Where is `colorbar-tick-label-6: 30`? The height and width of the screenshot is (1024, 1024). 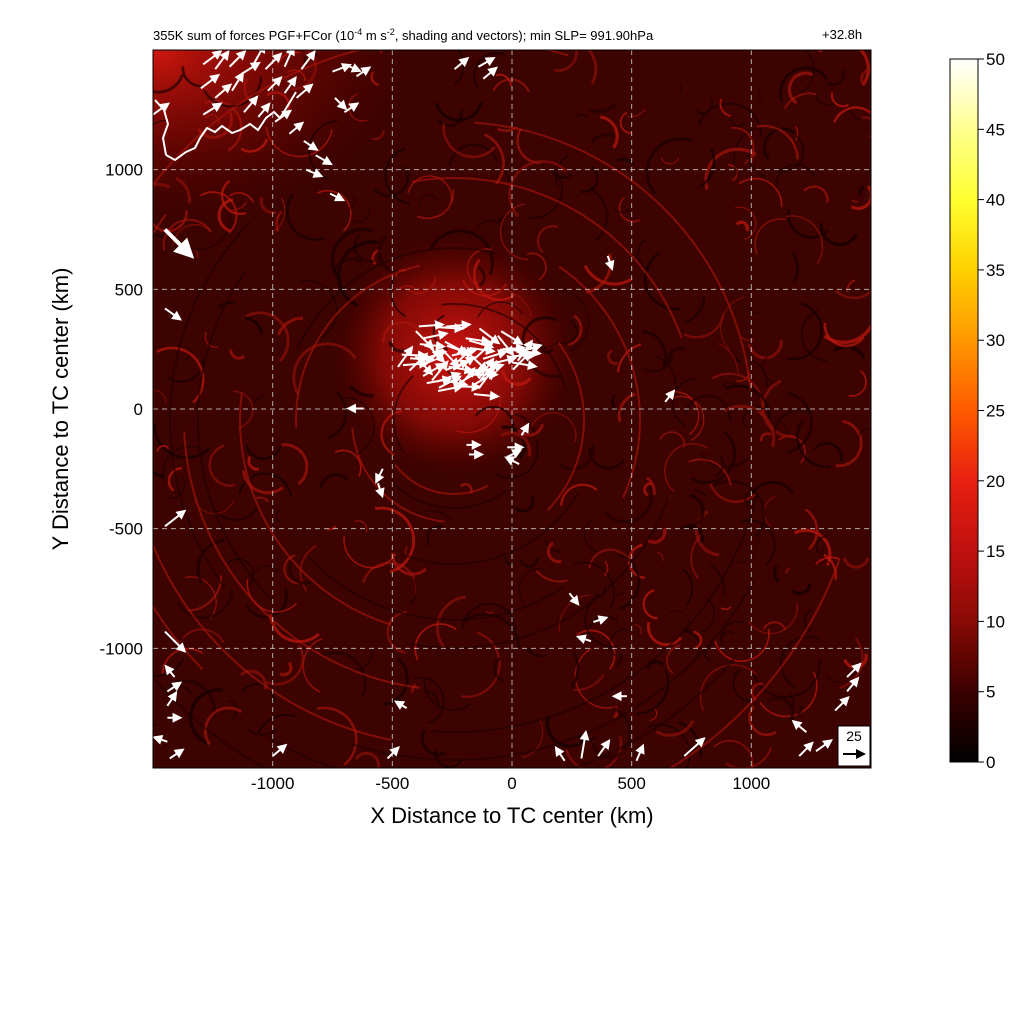 colorbar-tick-label-6: 30 is located at coordinates (995, 340).